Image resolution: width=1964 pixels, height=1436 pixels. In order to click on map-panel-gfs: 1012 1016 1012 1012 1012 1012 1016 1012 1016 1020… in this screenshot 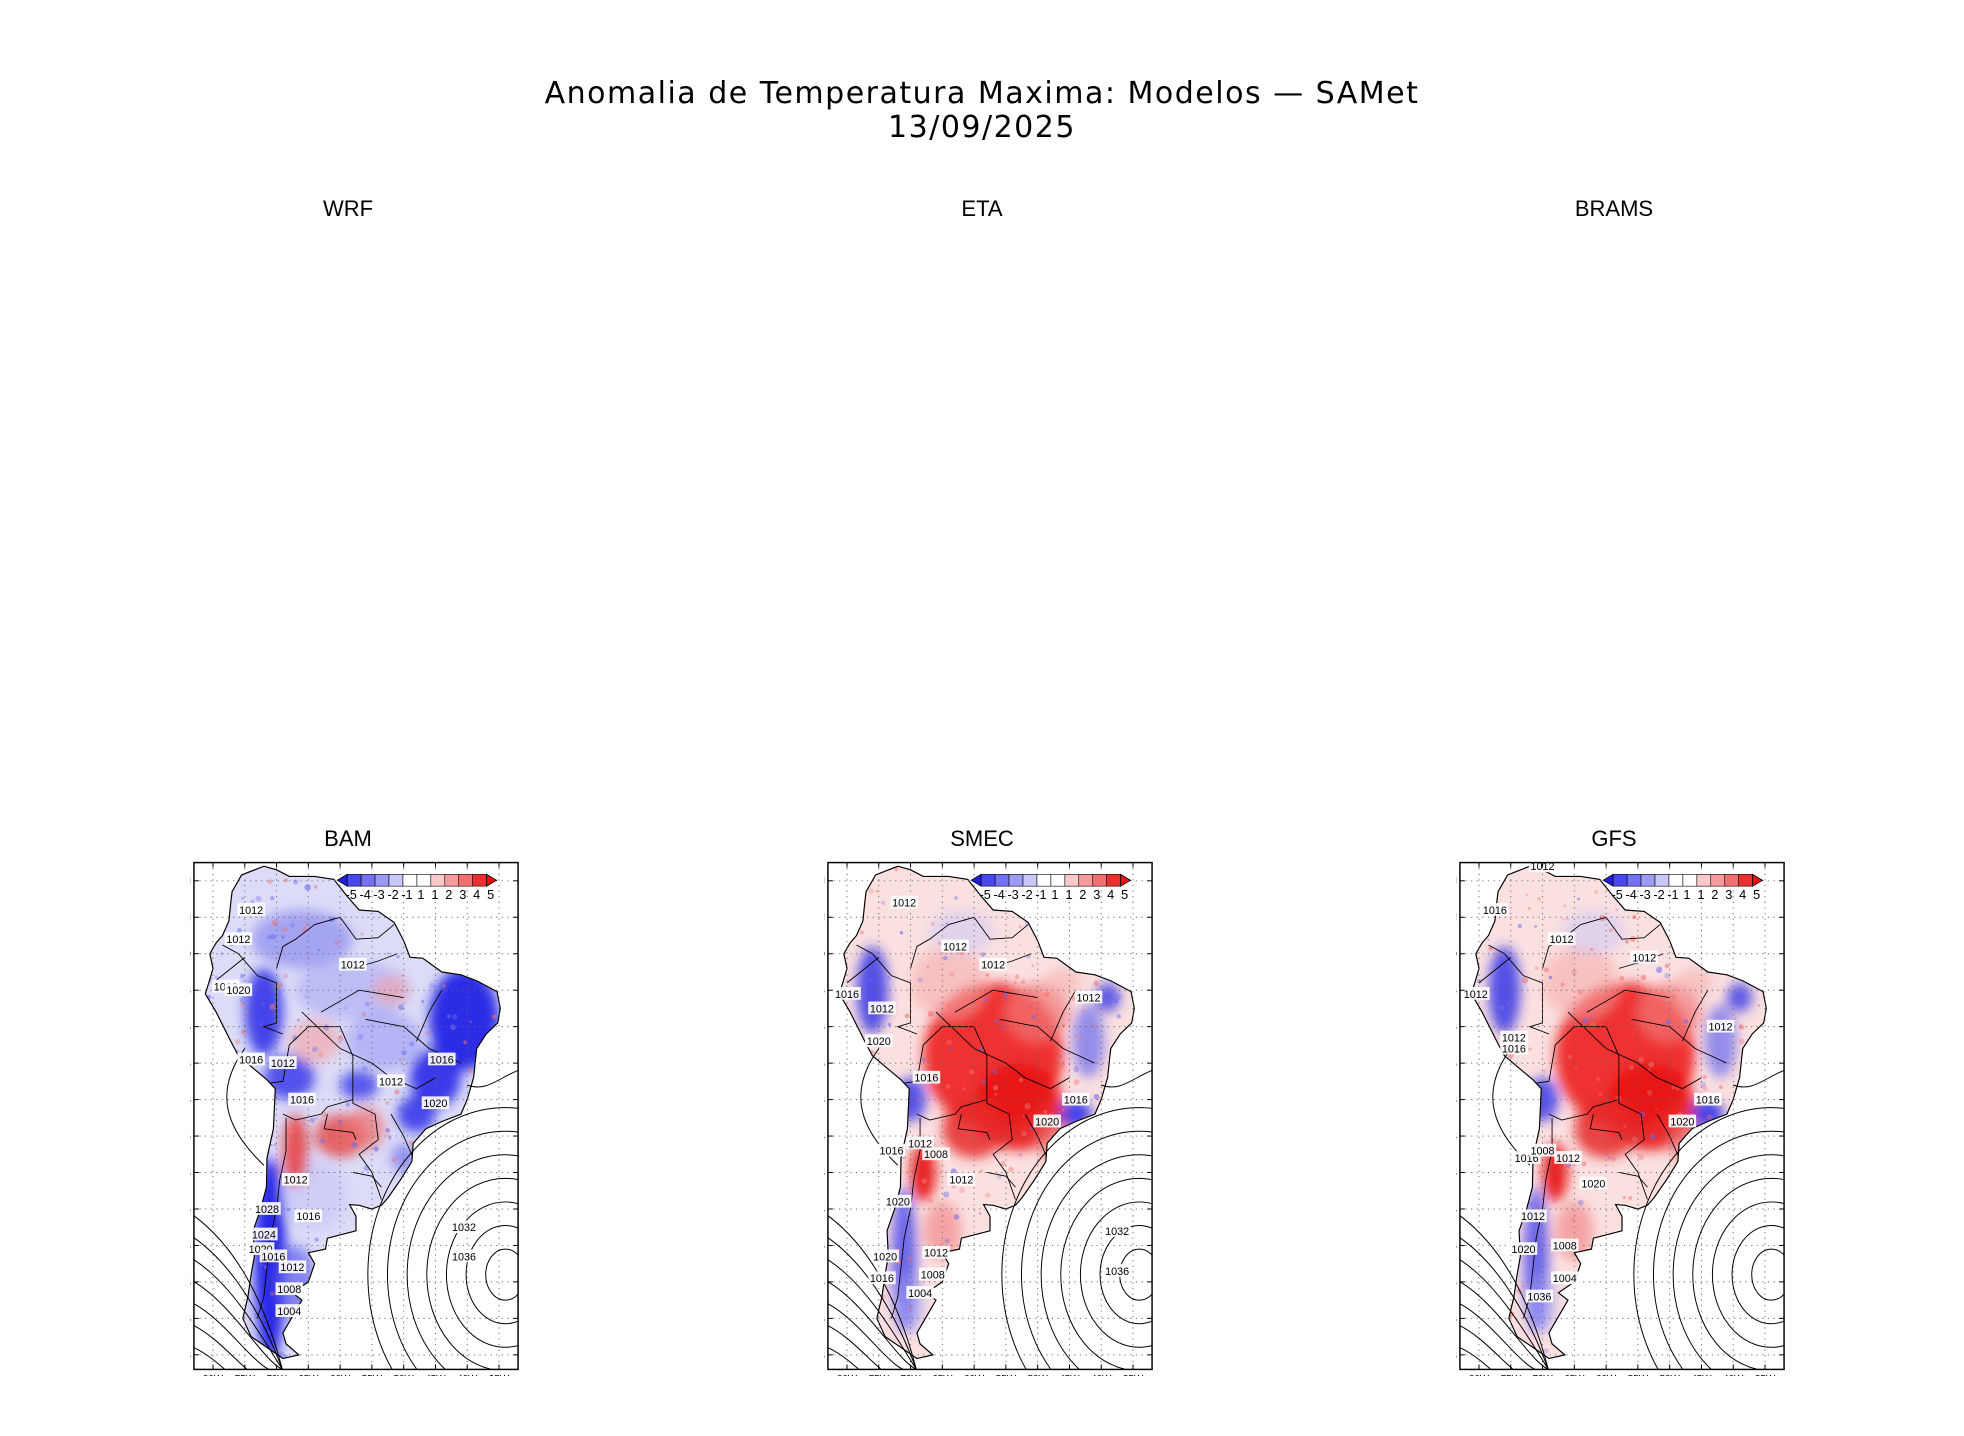, I will do `click(1622, 1116)`.